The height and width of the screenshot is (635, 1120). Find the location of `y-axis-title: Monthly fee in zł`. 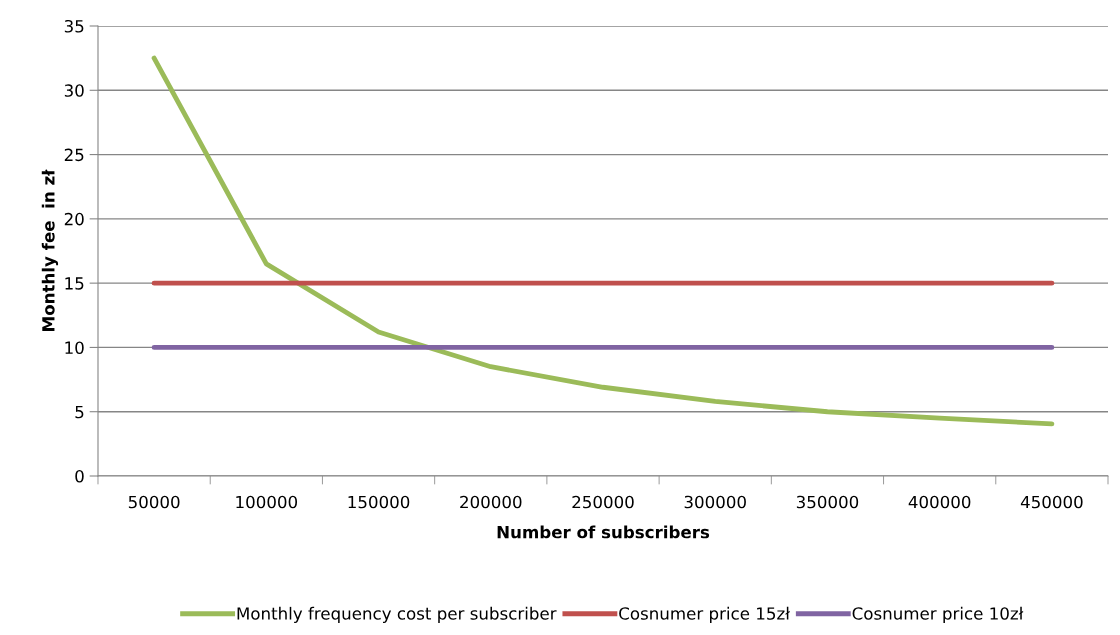

y-axis-title: Monthly fee in zł is located at coordinates (50, 250).